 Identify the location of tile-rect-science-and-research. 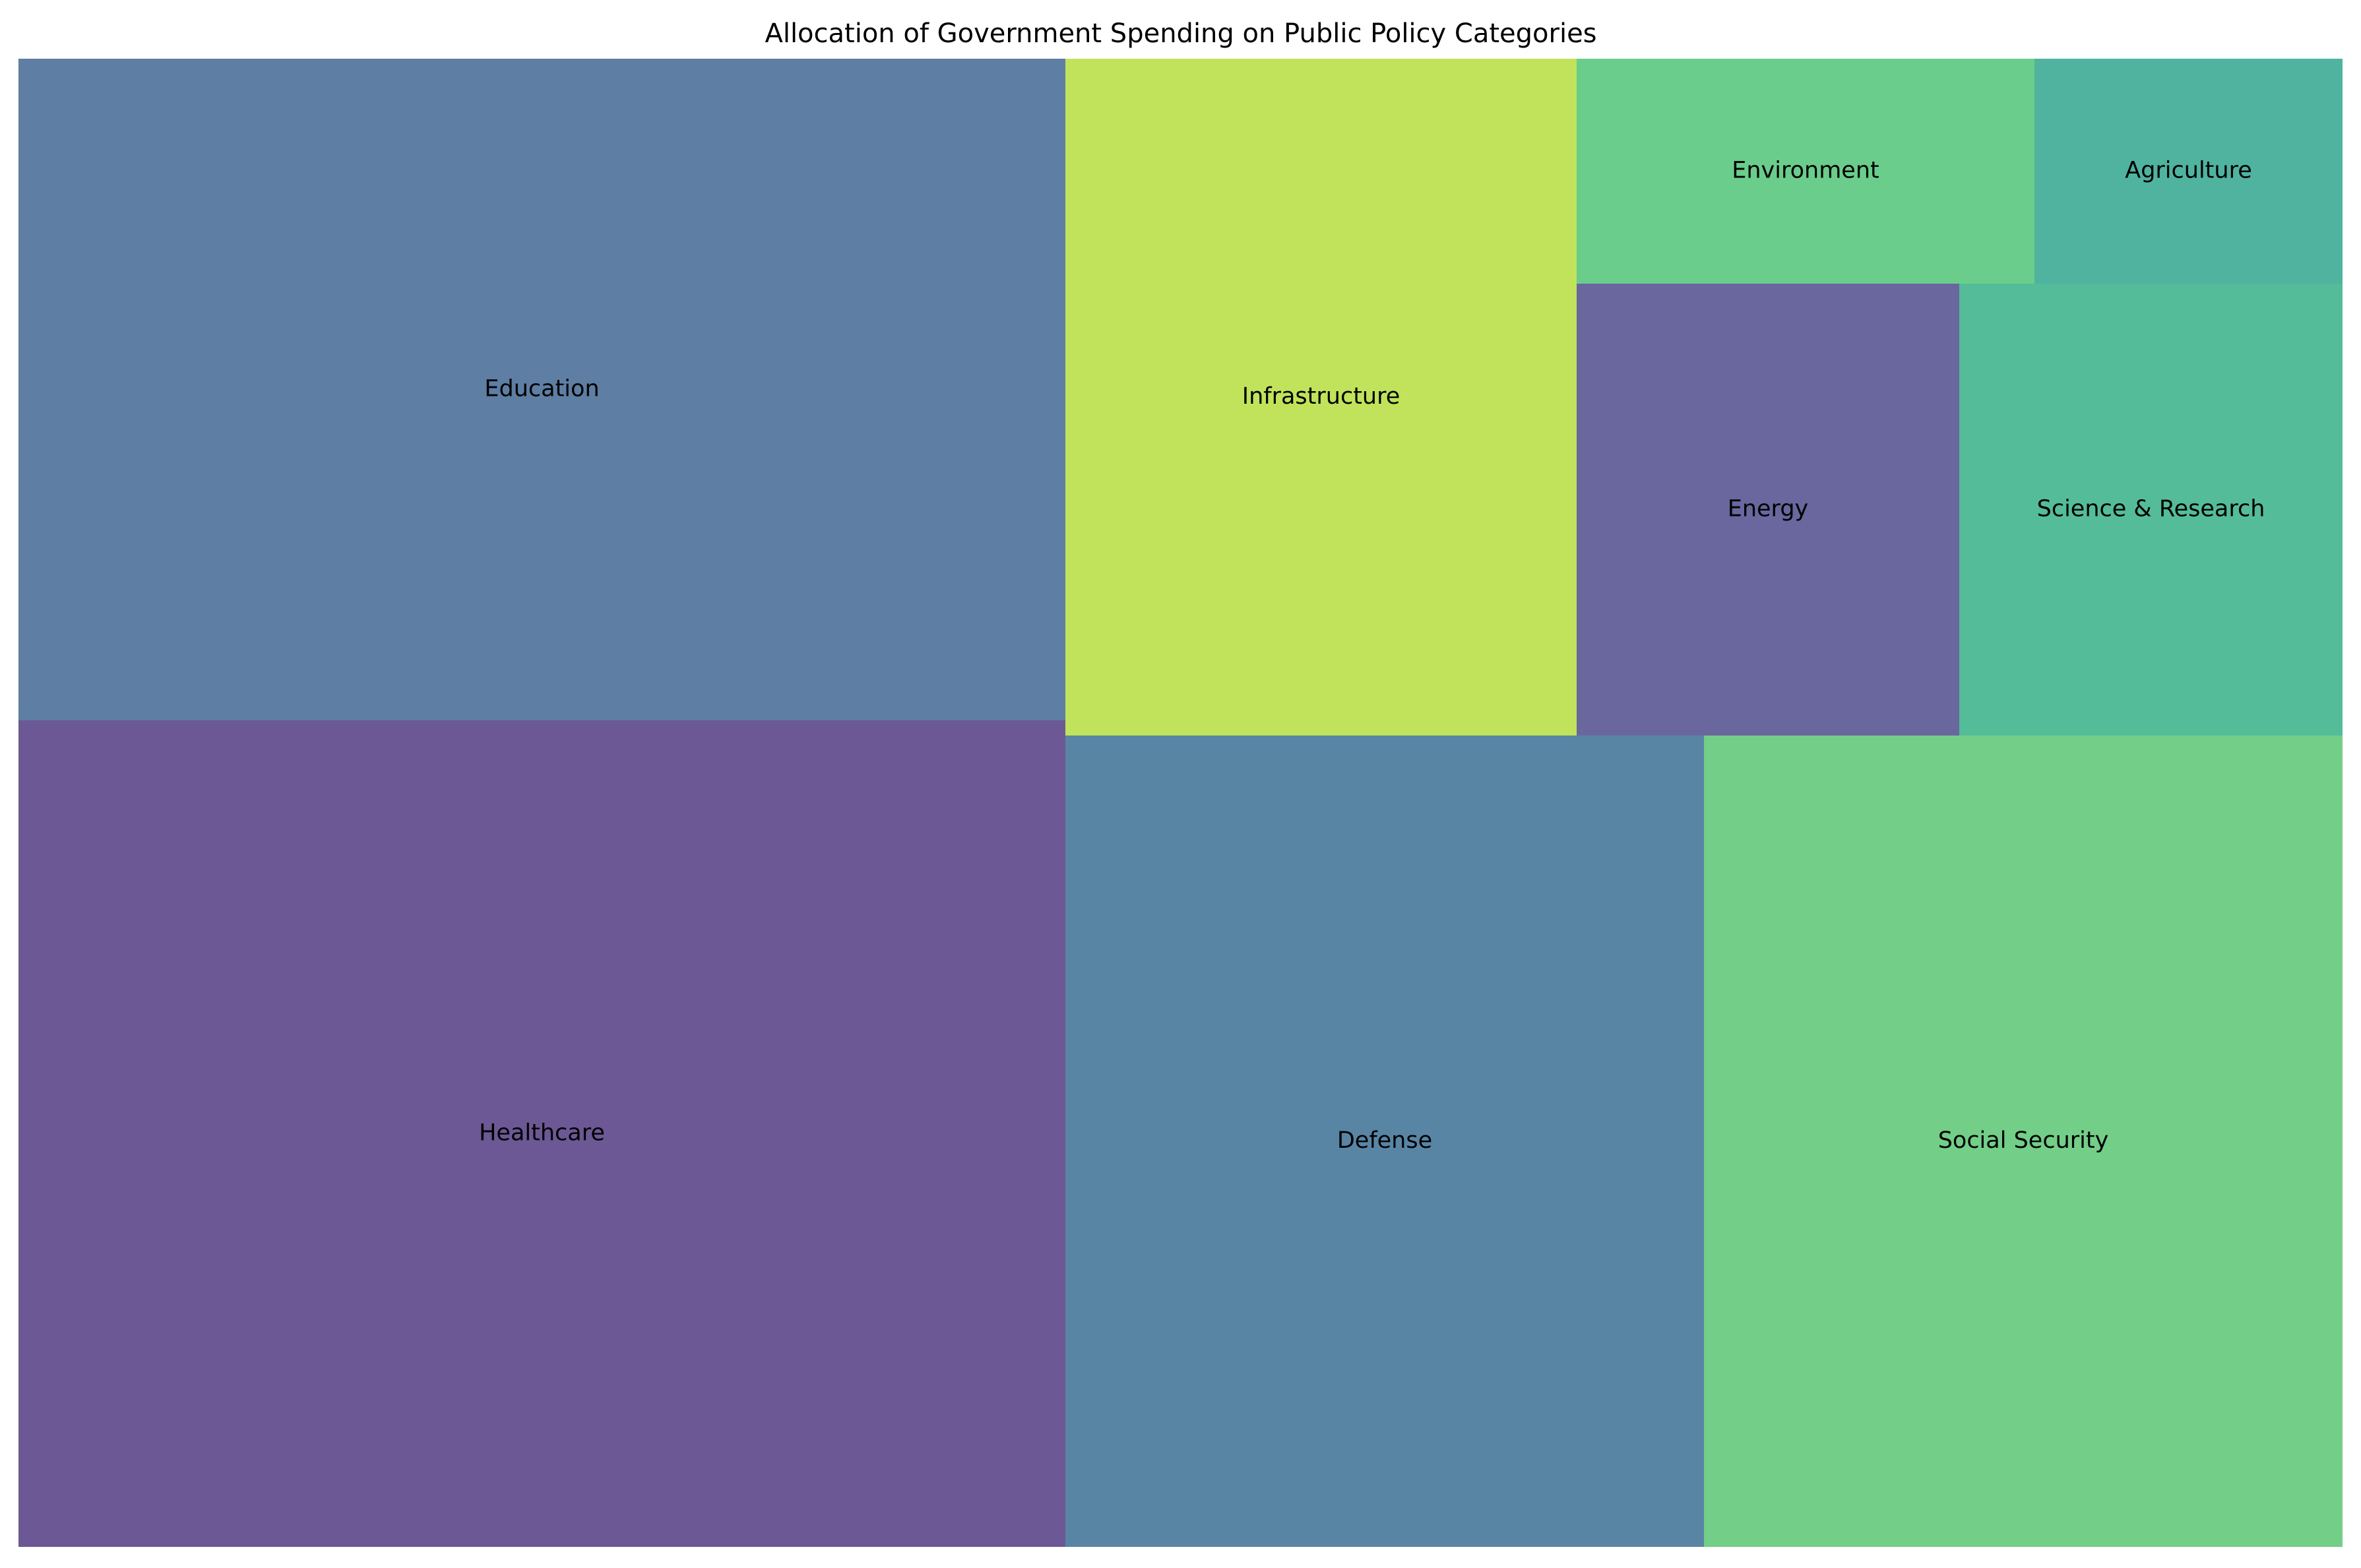
(2151, 510).